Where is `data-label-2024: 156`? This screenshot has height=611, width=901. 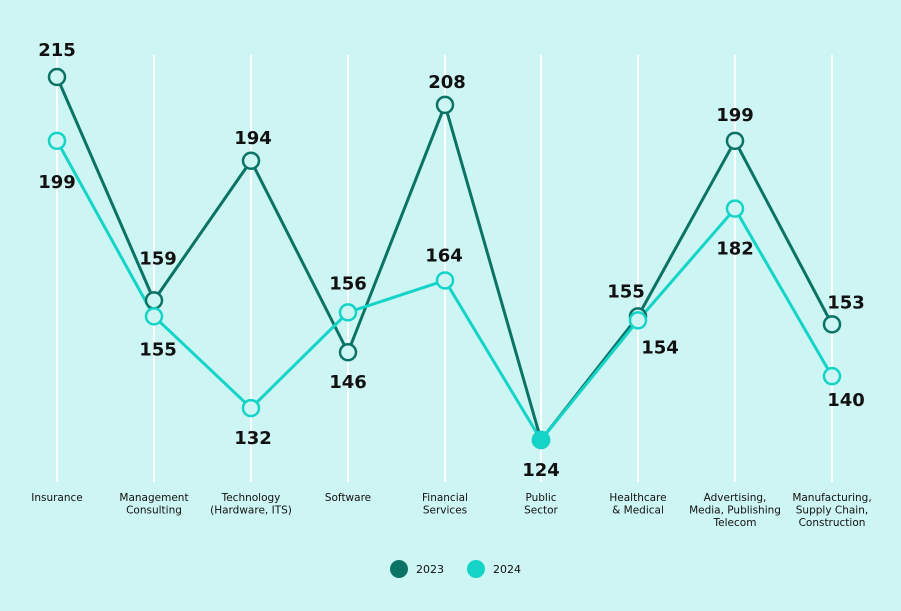 data-label-2024: 156 is located at coordinates (348, 283).